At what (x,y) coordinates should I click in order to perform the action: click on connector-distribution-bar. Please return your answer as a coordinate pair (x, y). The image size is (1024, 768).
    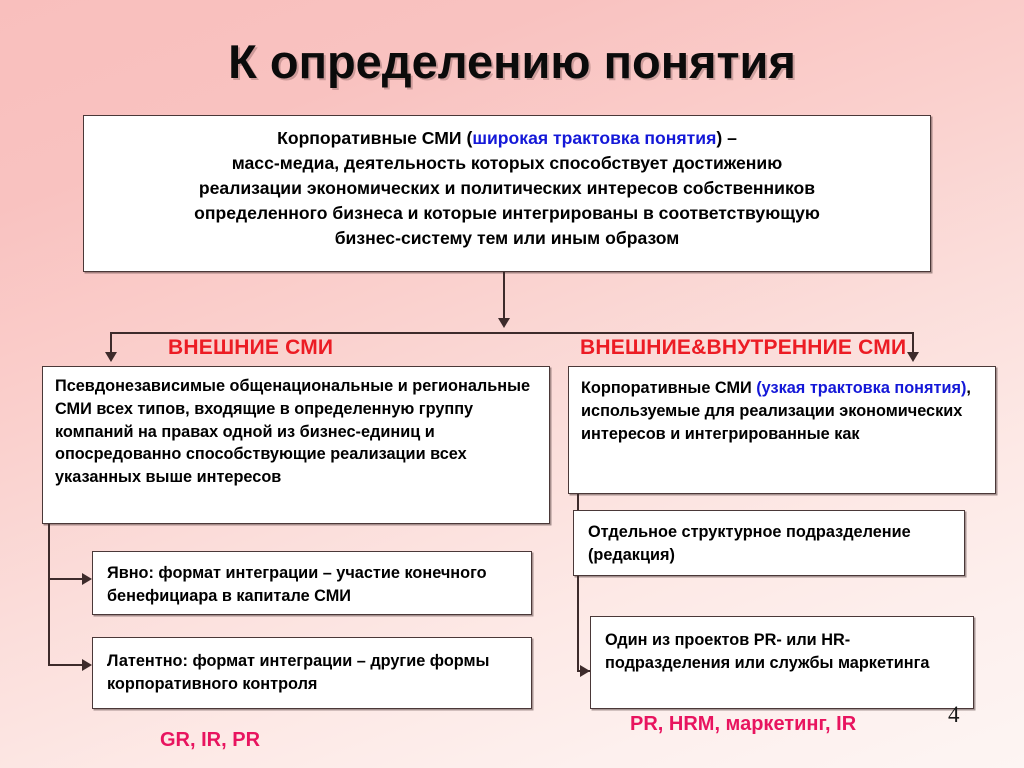
    Looking at the image, I should click on (512, 333).